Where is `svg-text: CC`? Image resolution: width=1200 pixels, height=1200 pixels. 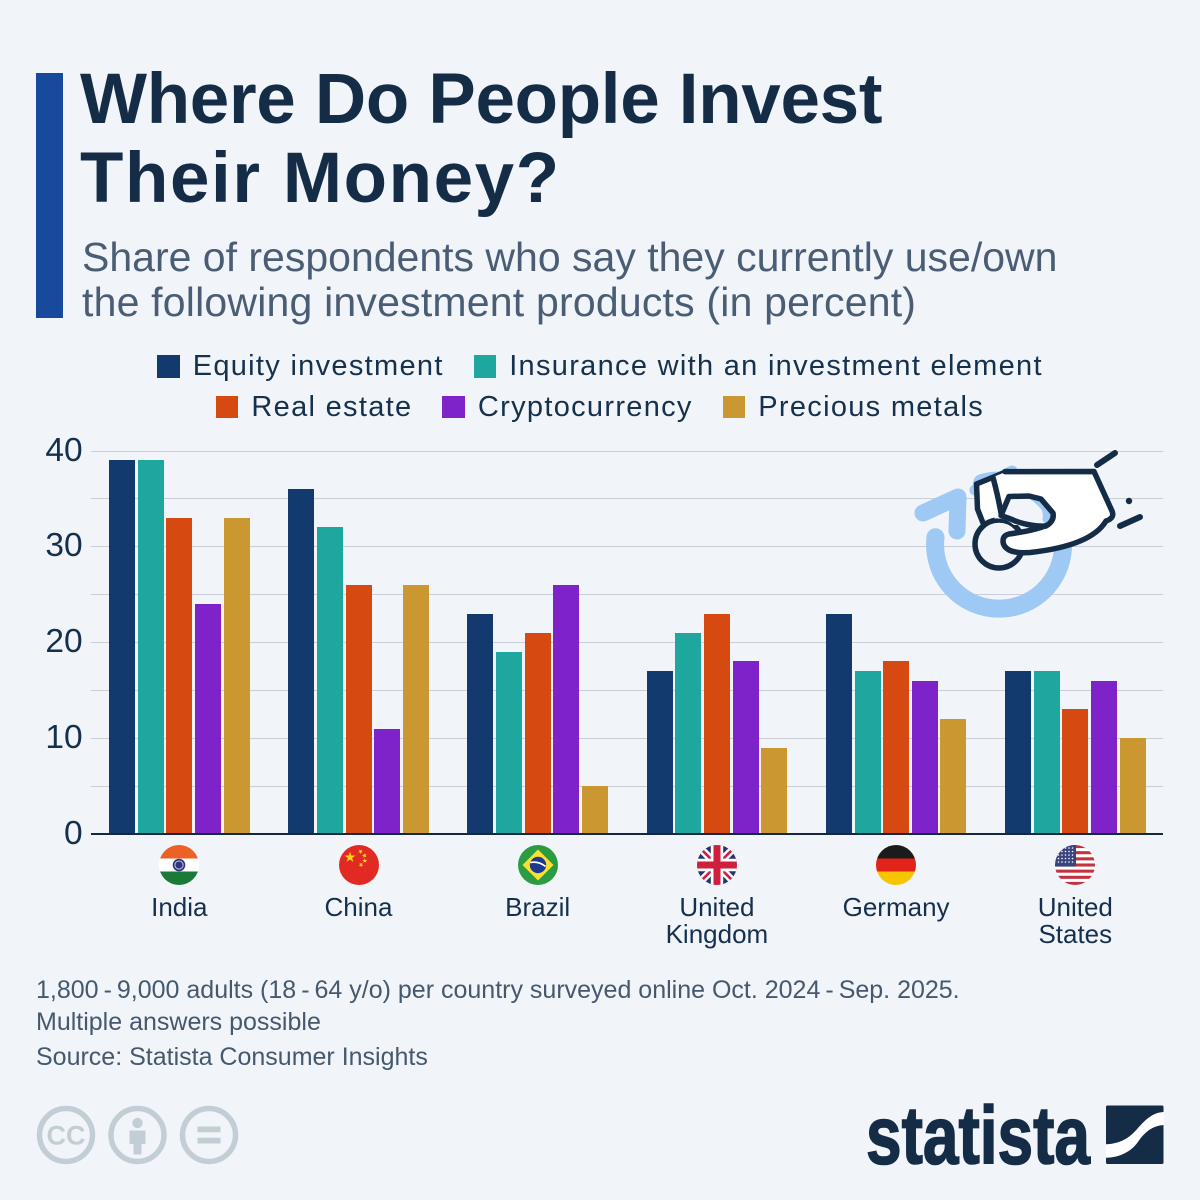 svg-text: CC is located at coordinates (66, 1136).